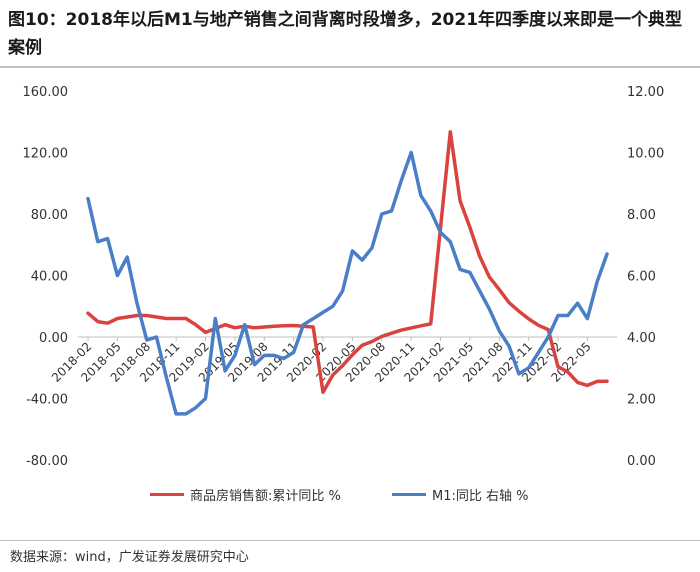 The image size is (700, 572). Describe the element at coordinates (641, 461) in the screenshot. I see `right-axis-tick-label: 0.00` at that location.